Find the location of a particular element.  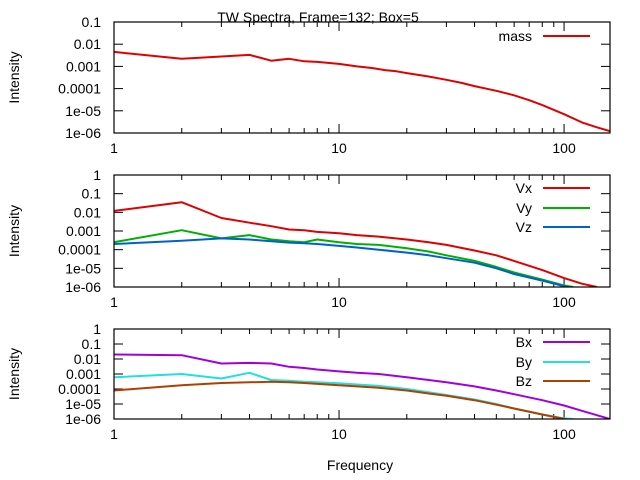

legend-label-vz: Vz is located at coordinates (524, 227).